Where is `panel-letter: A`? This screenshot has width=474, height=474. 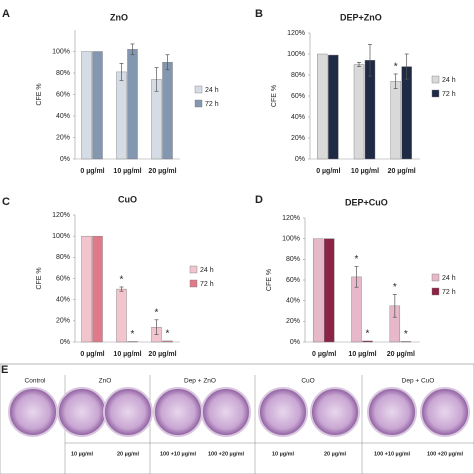
panel-letter: A is located at coordinates (6, 14).